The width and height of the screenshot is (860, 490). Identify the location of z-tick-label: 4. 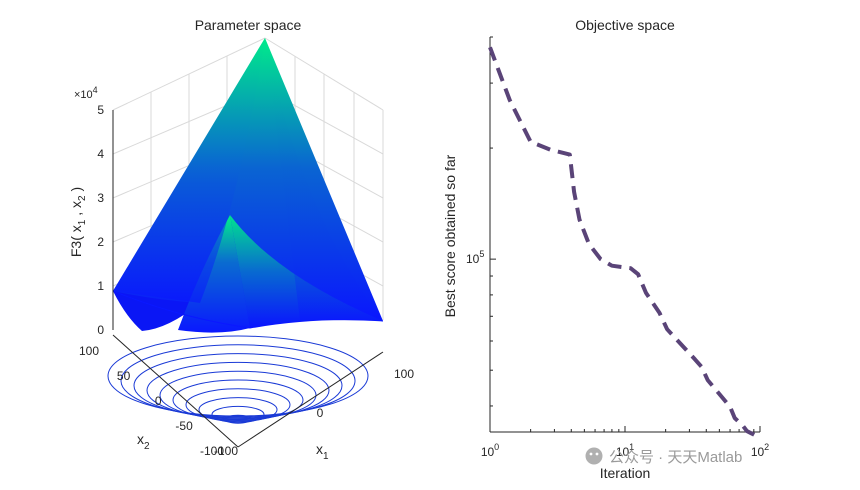
(100, 154).